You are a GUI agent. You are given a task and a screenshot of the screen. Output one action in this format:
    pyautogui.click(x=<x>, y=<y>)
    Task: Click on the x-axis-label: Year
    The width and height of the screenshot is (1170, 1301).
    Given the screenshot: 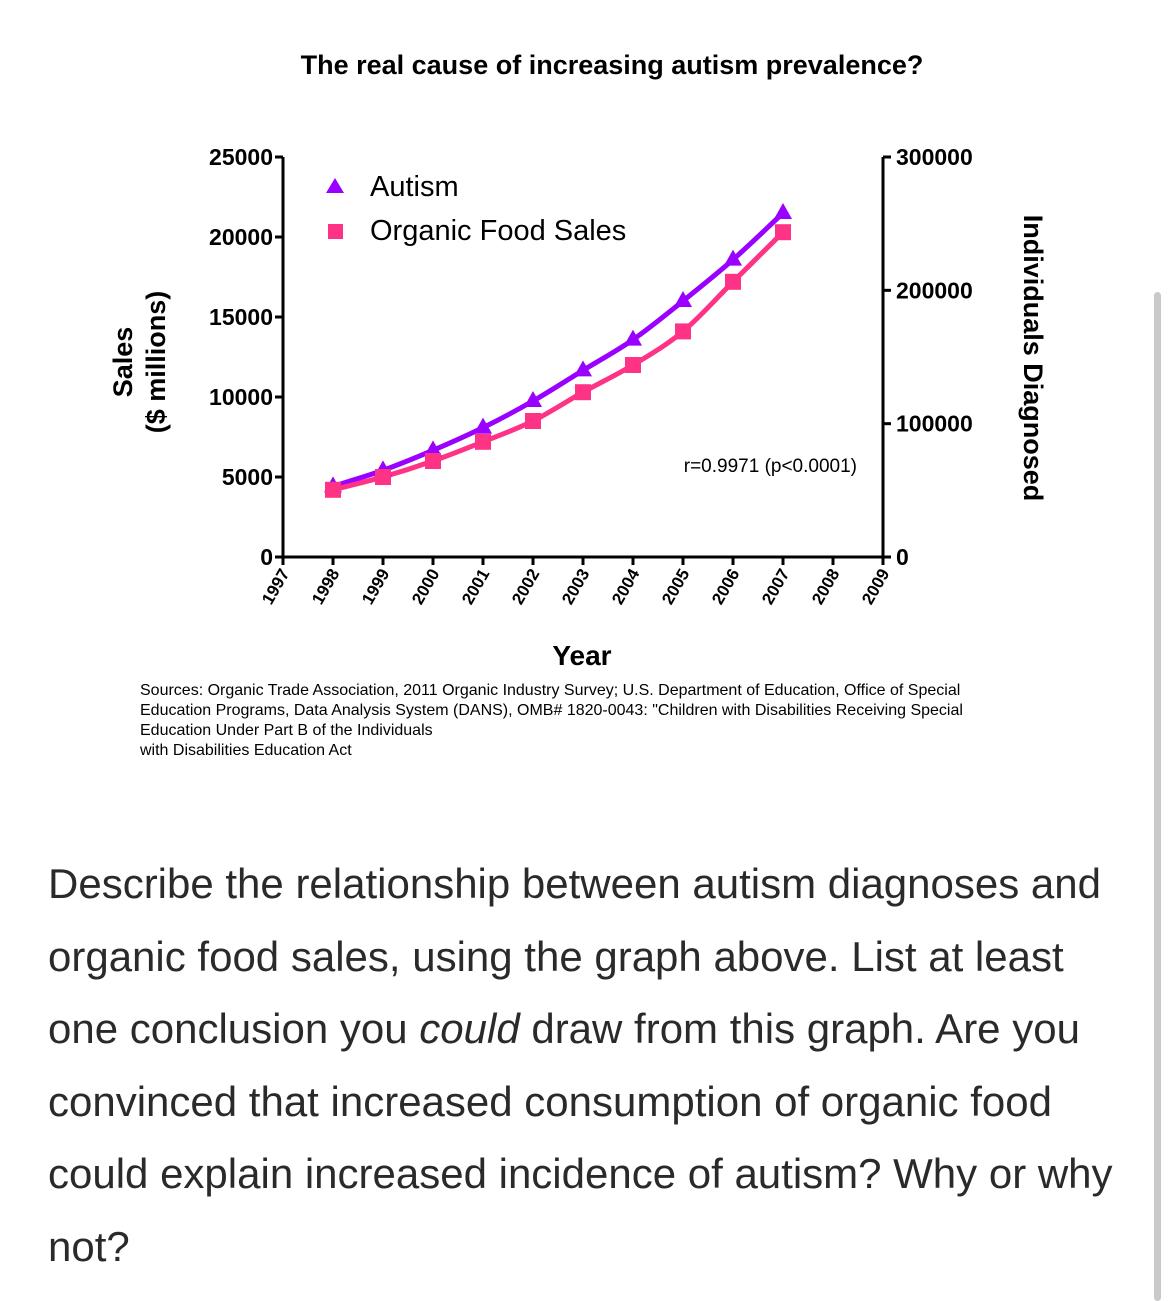 What is the action you would take?
    pyautogui.click(x=581, y=655)
    